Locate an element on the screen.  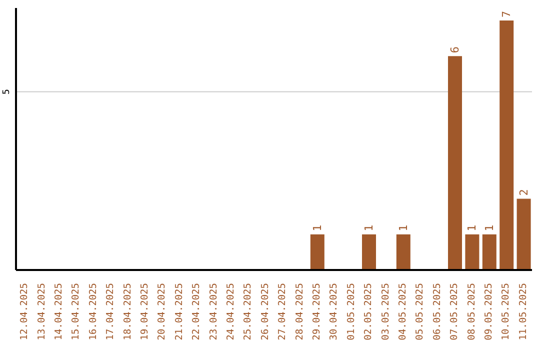
x-tick-label: 30.04.2025 is located at coordinates (334, 311).